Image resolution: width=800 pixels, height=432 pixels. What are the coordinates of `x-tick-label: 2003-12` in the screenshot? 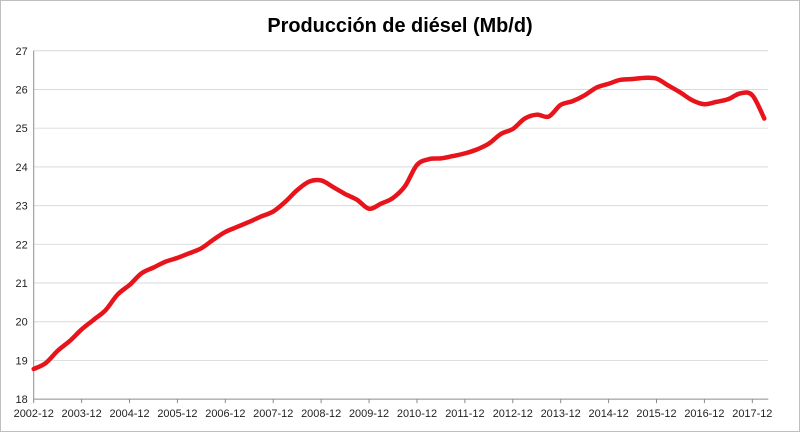 It's located at (82, 414).